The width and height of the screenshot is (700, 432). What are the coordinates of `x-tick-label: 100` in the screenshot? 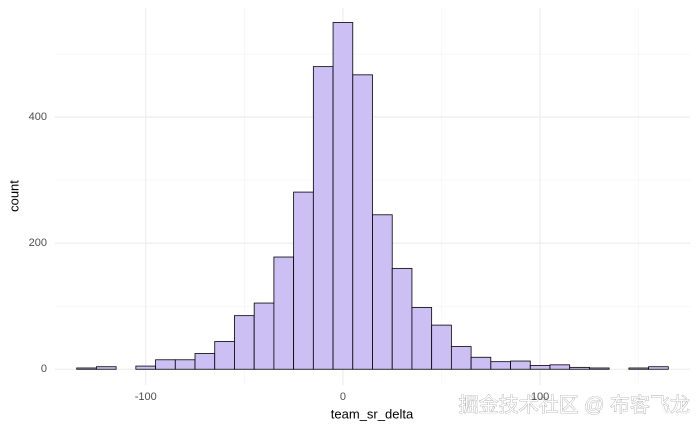 It's located at (540, 397).